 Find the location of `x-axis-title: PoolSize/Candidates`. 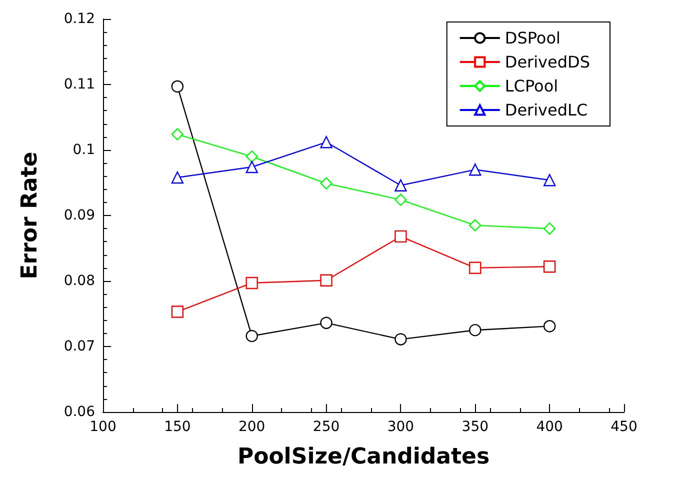

x-axis-title: PoolSize/Candidates is located at coordinates (363, 457).